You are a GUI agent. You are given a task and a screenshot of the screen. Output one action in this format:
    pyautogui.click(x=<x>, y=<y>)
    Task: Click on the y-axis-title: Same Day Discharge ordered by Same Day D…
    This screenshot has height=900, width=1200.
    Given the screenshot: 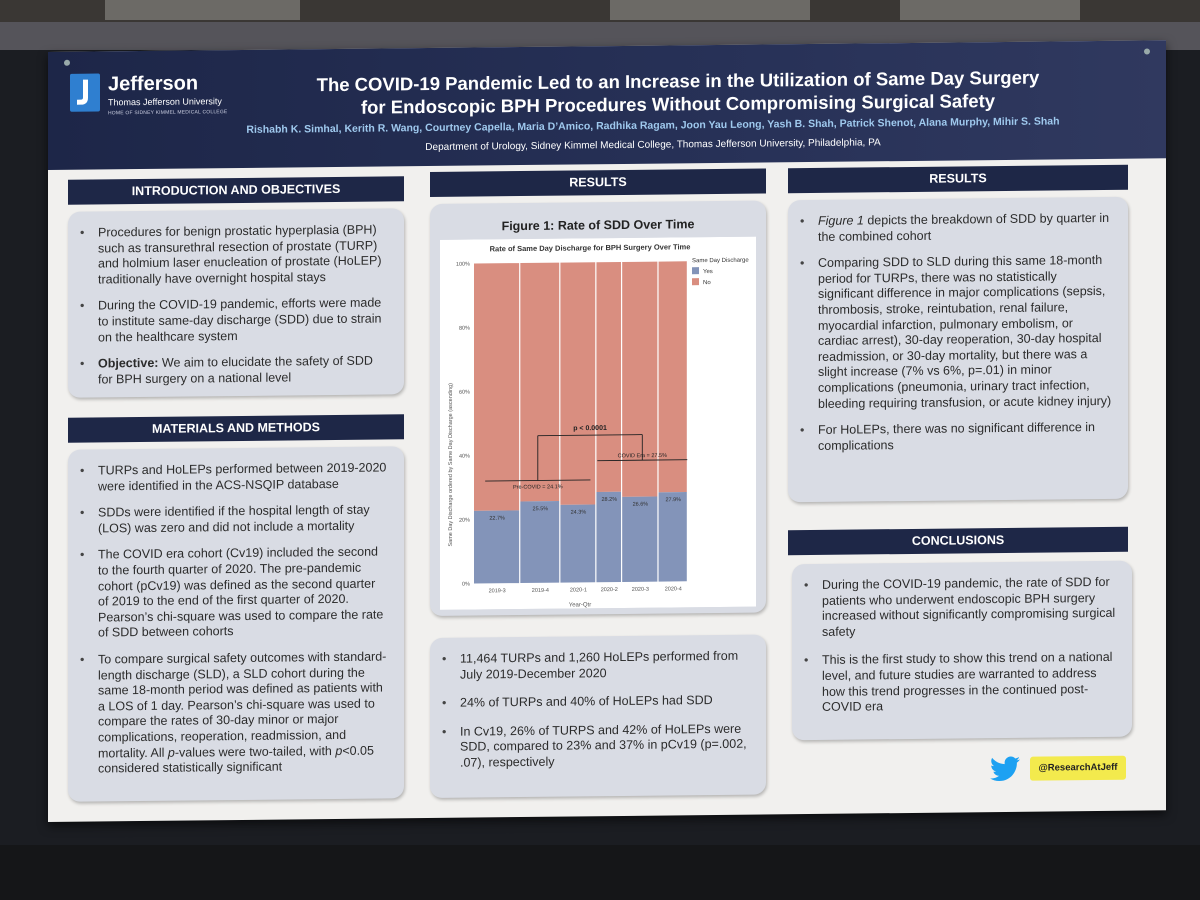 What is the action you would take?
    pyautogui.click(x=451, y=465)
    